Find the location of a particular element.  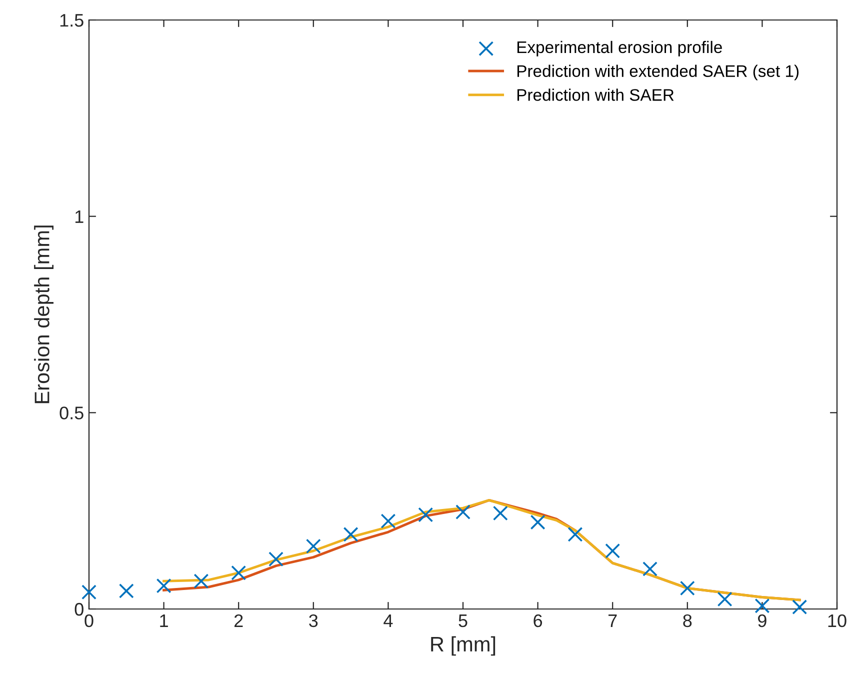

x-tick-label: 10 is located at coordinates (837, 621).